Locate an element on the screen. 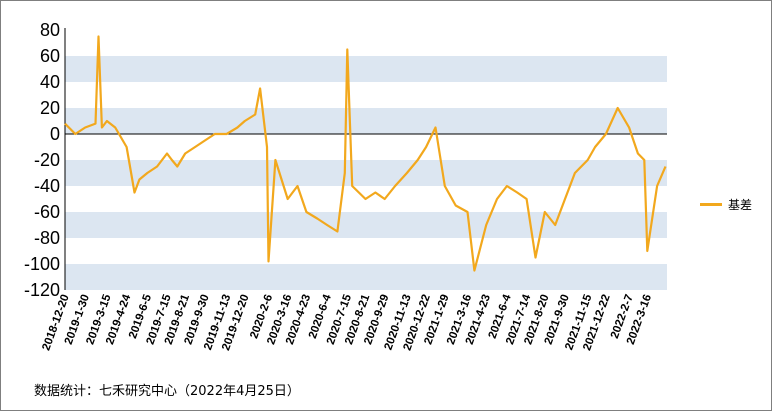  y-tick-label: -60 is located at coordinates (47, 212).